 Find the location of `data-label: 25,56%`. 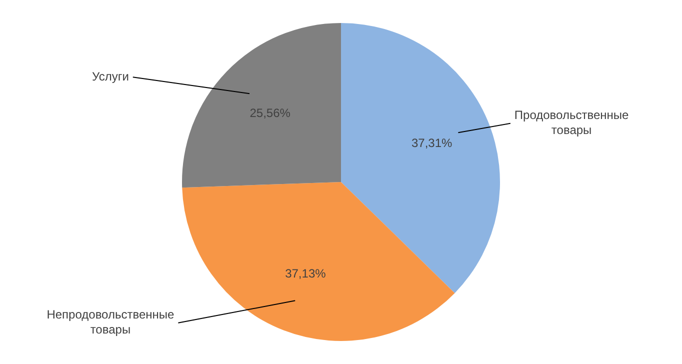

data-label: 25,56% is located at coordinates (270, 113).